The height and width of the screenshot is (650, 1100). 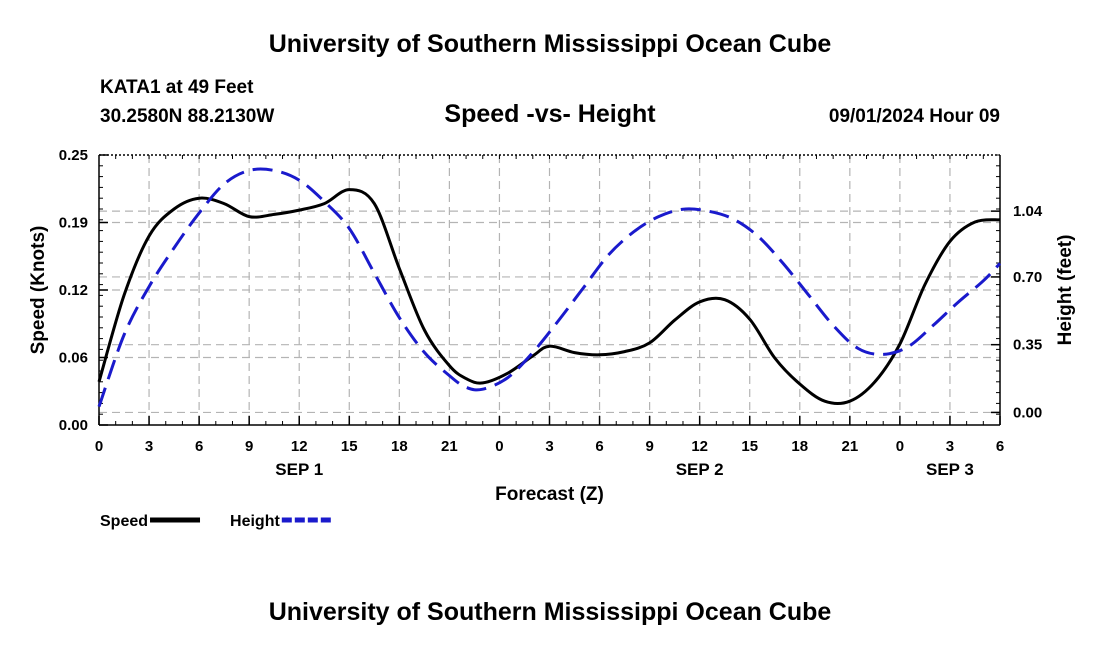 What do you see at coordinates (73, 358) in the screenshot?
I see `y-tick-label: 0.06` at bounding box center [73, 358].